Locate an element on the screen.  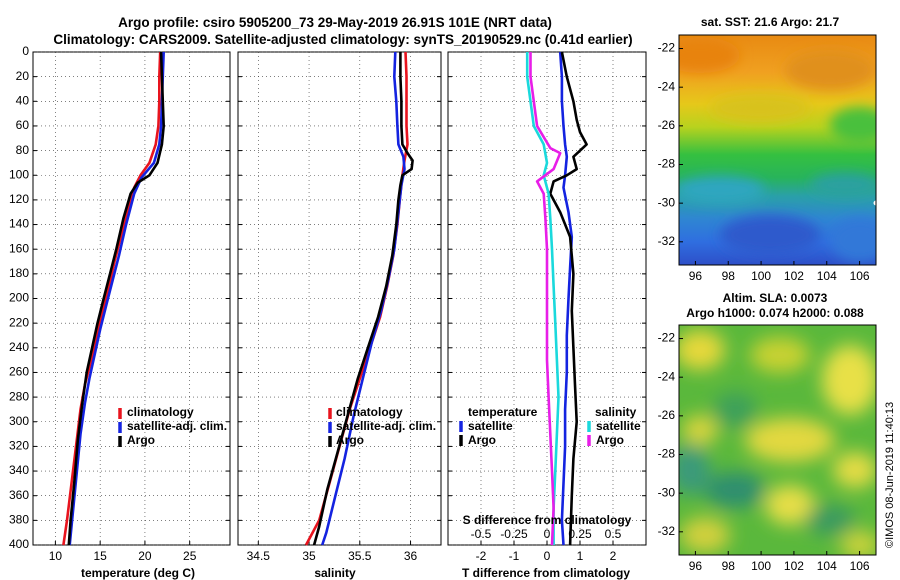
sst-lon-label-96: 96 is located at coordinates (696, 276).